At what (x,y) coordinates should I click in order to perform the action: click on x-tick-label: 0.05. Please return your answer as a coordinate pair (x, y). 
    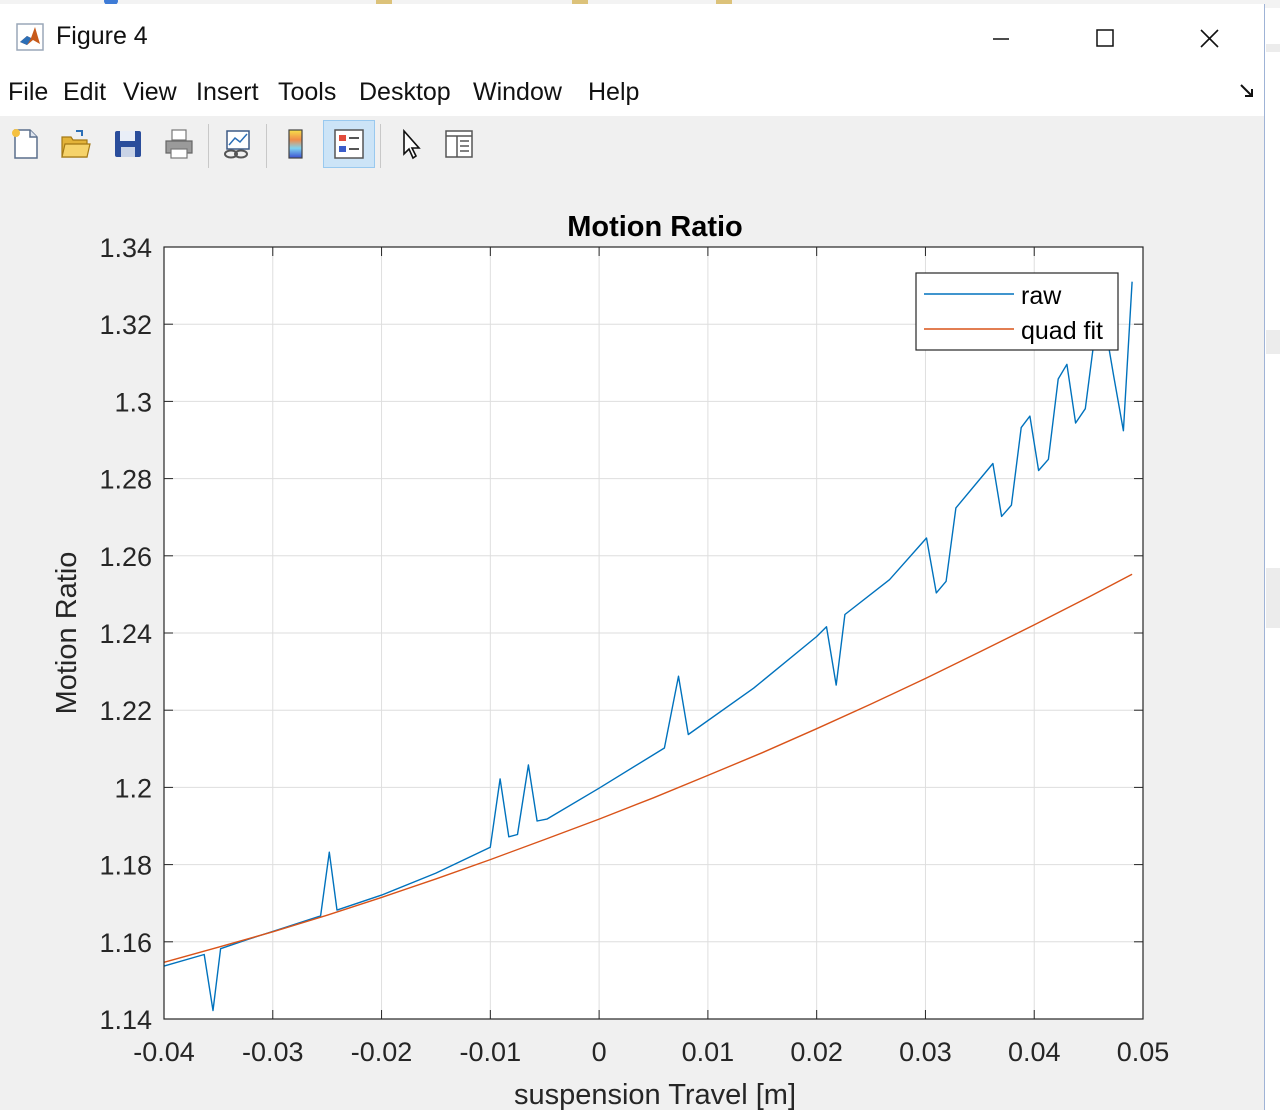
    Looking at the image, I should click on (1143, 1052).